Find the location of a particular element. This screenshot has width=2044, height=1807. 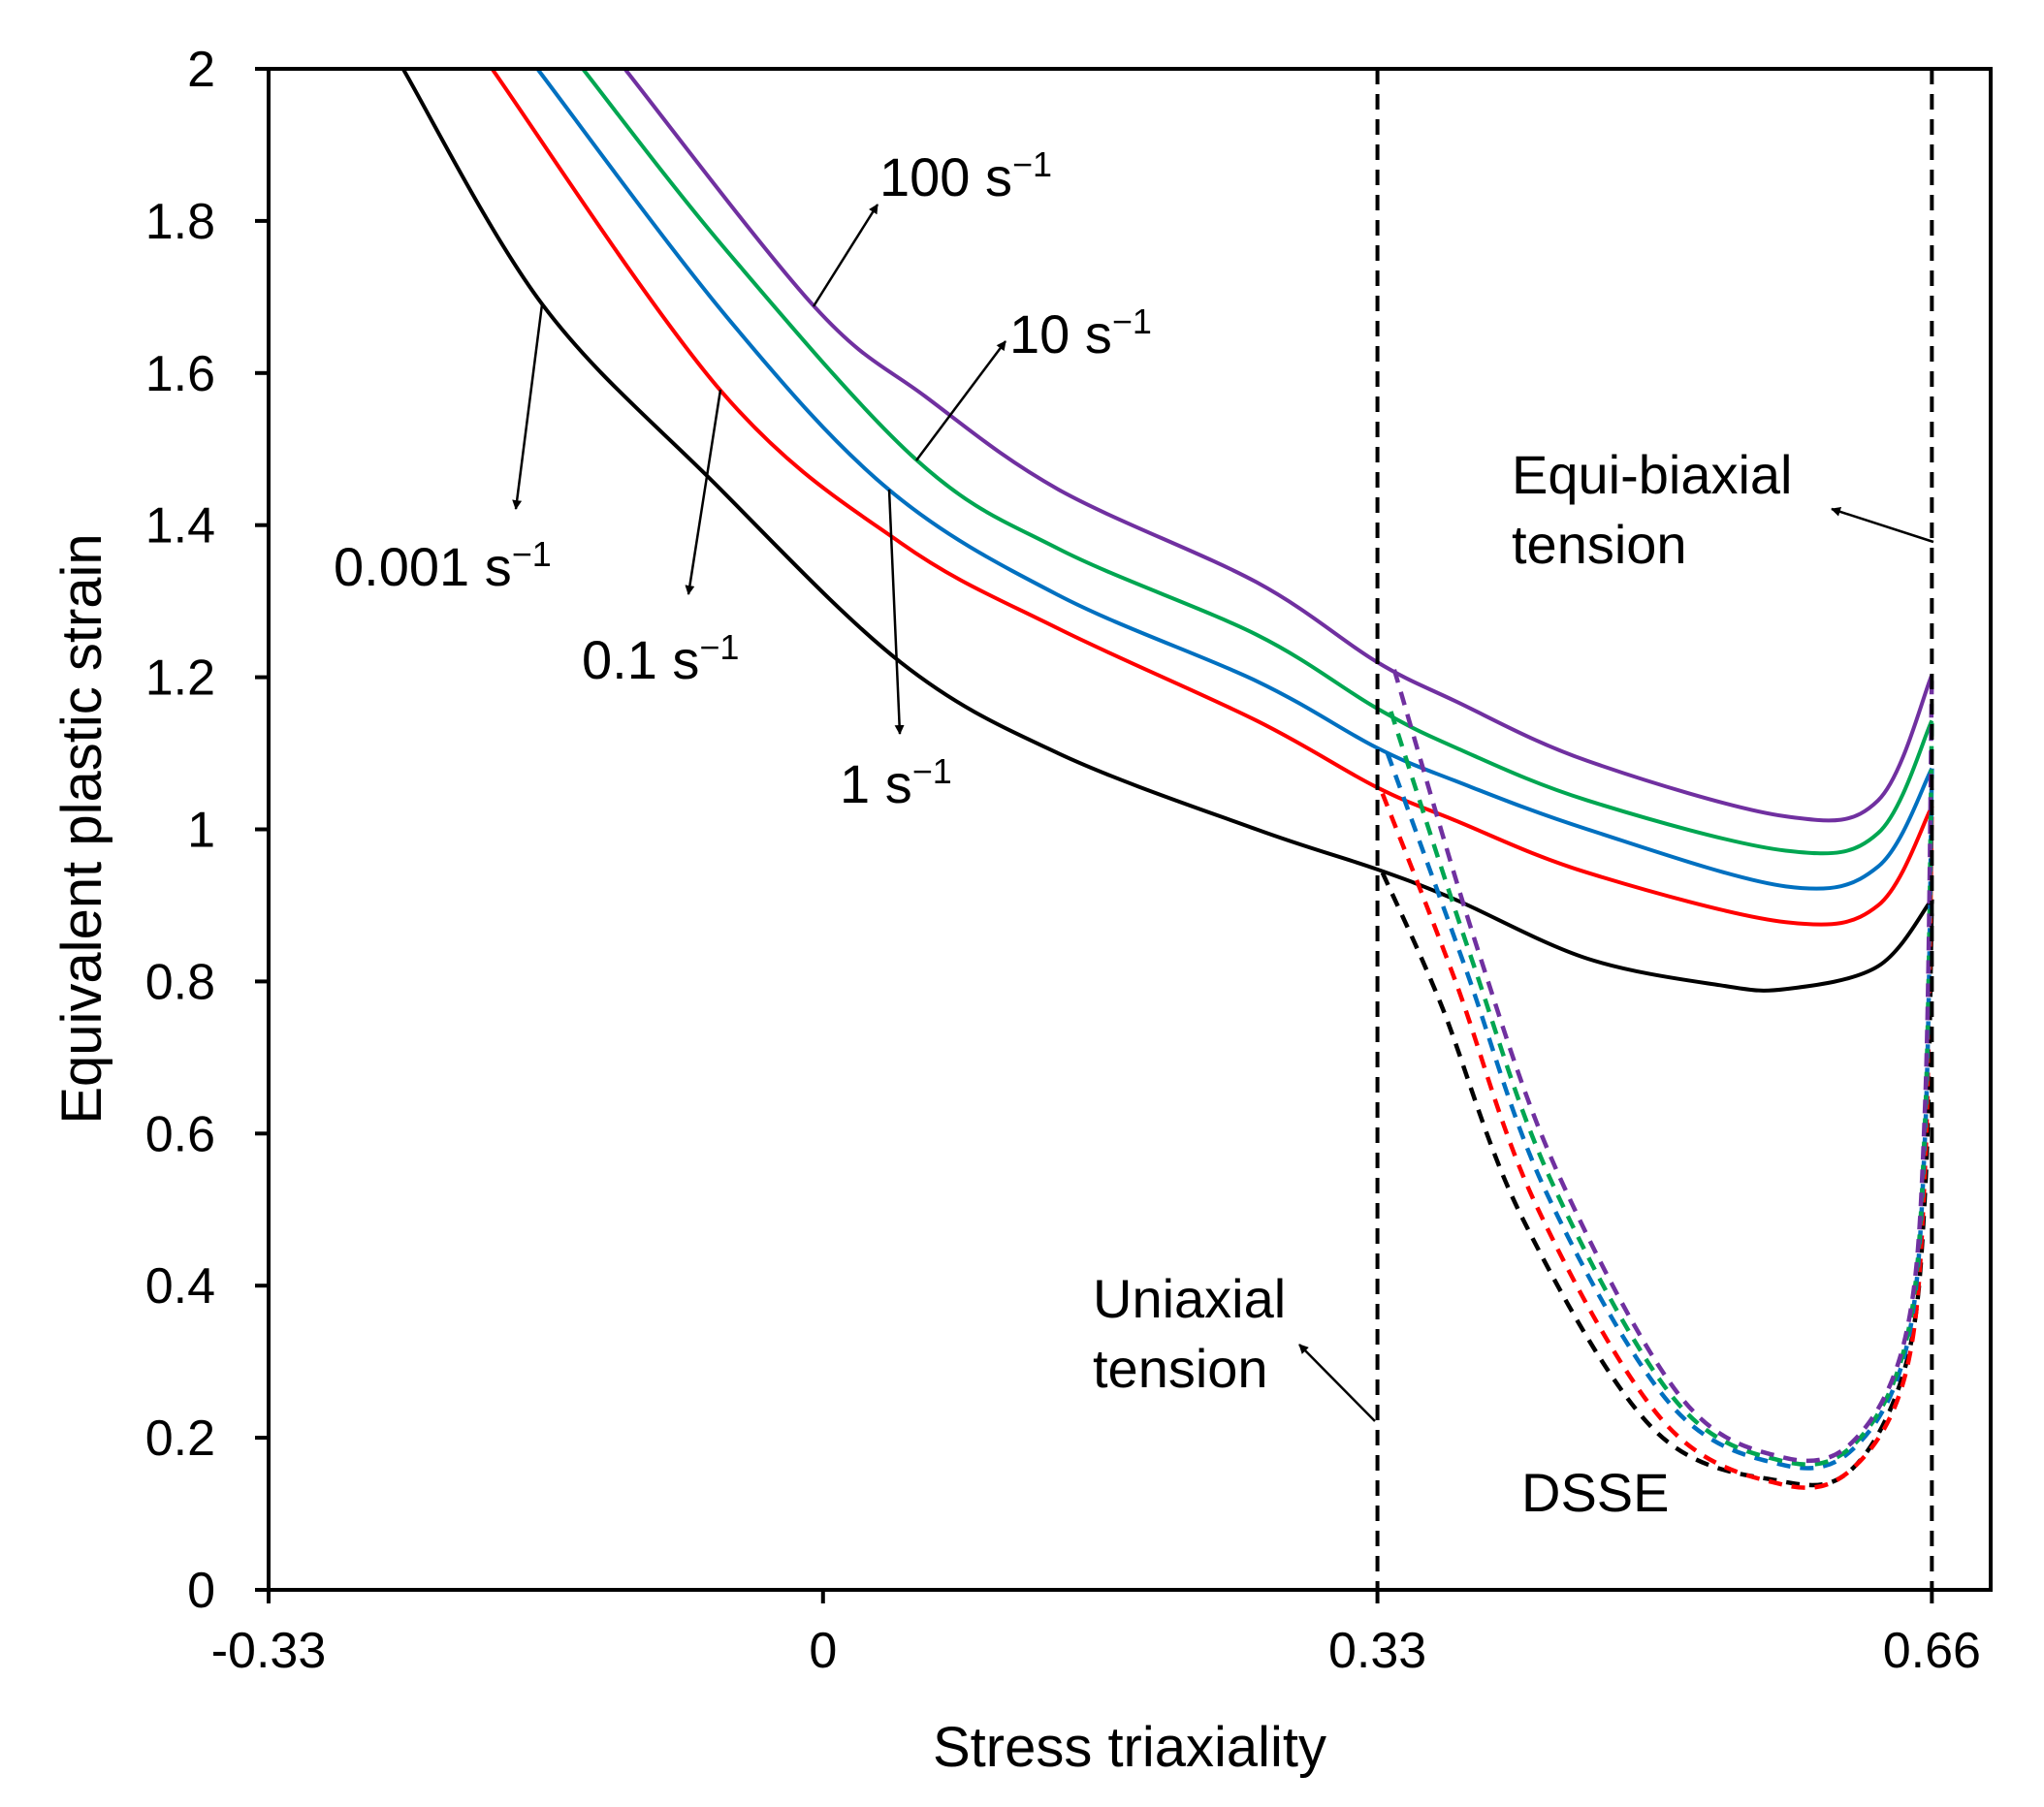

annotation-100: 100 s−1 is located at coordinates (932, 225).